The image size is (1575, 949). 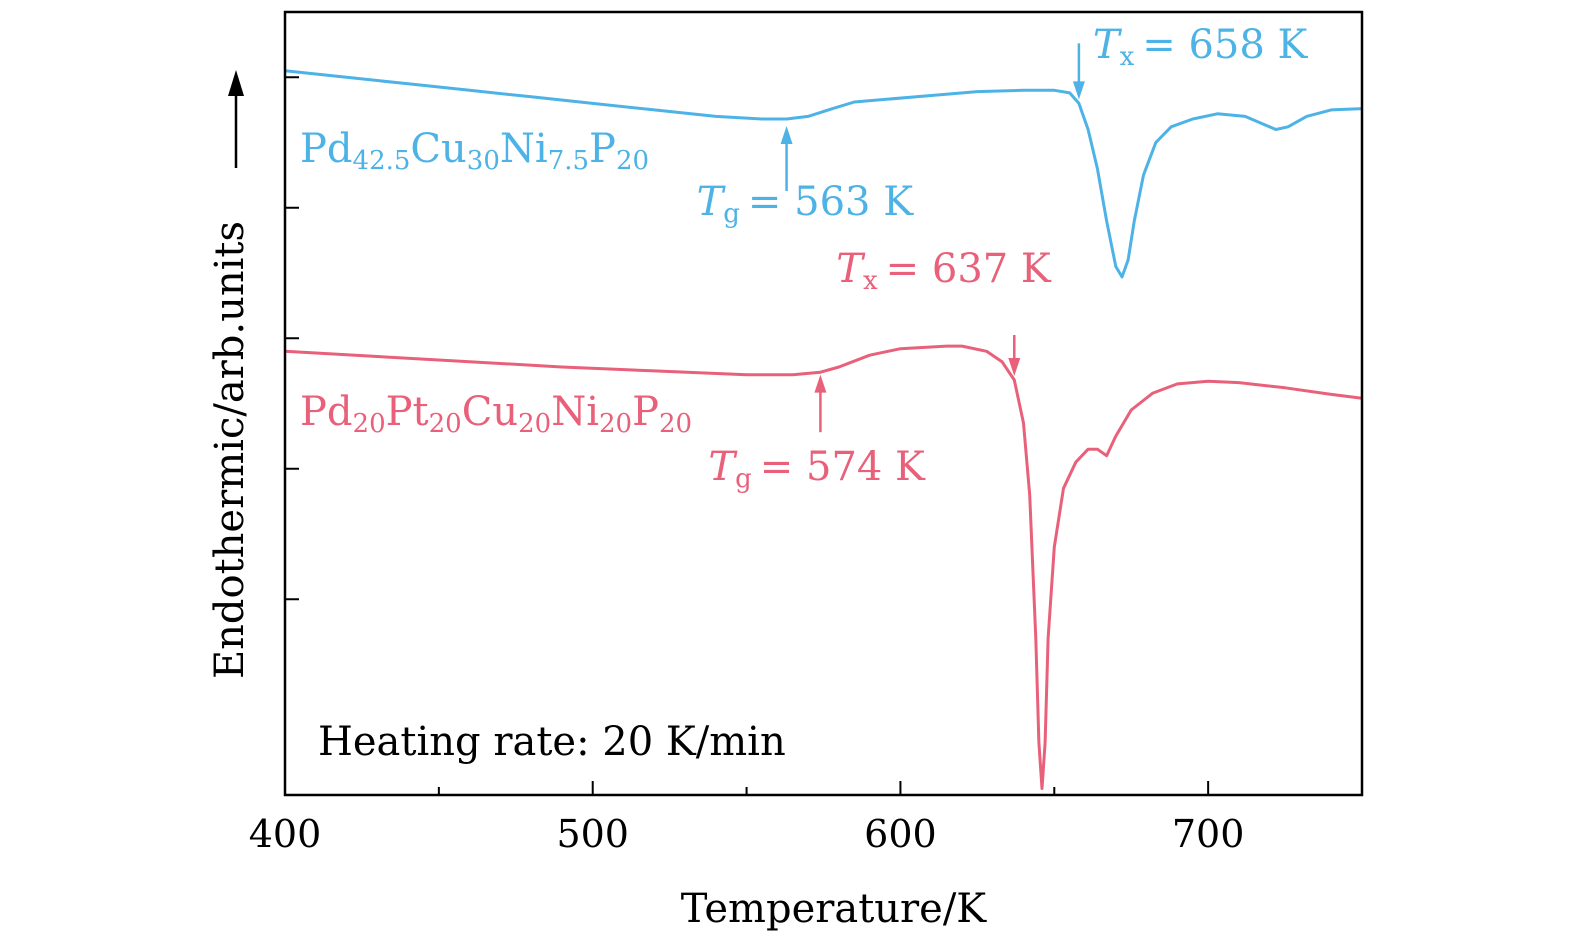 I want to click on x-axis-title: Temperature/K, so click(x=834, y=909).